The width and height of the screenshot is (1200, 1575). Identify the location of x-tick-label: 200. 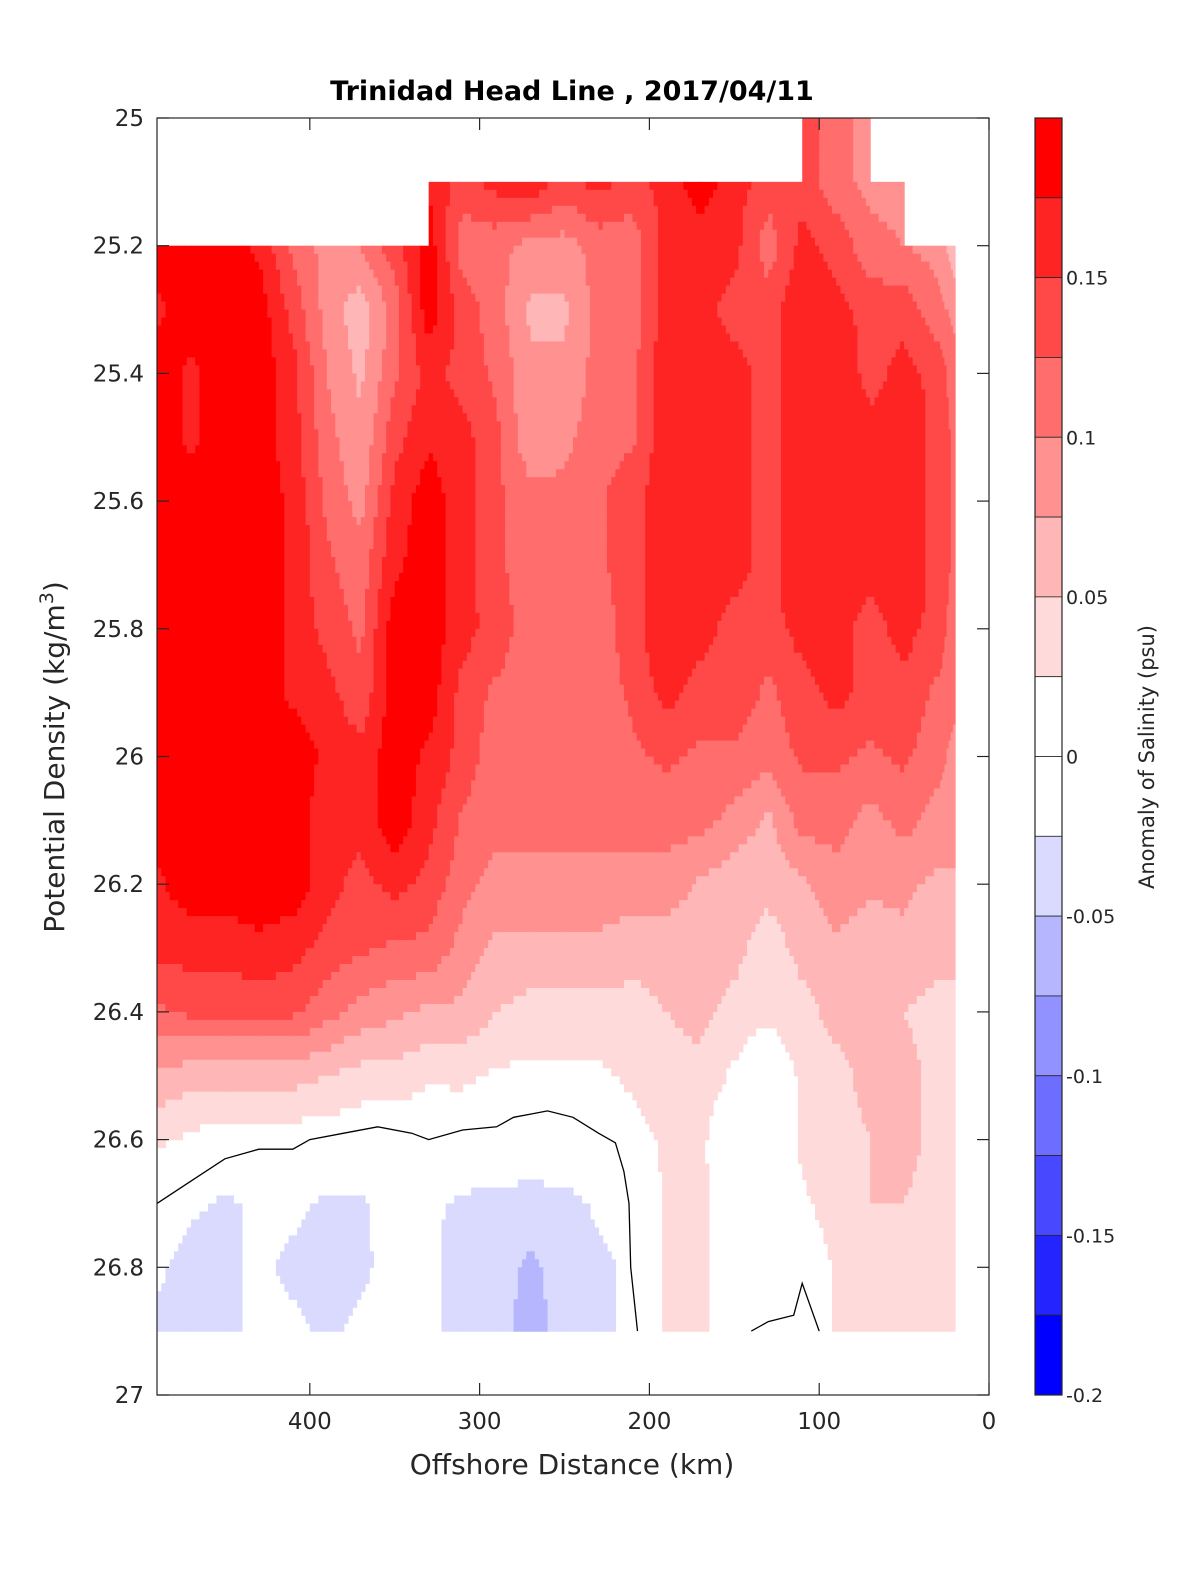
(649, 1422).